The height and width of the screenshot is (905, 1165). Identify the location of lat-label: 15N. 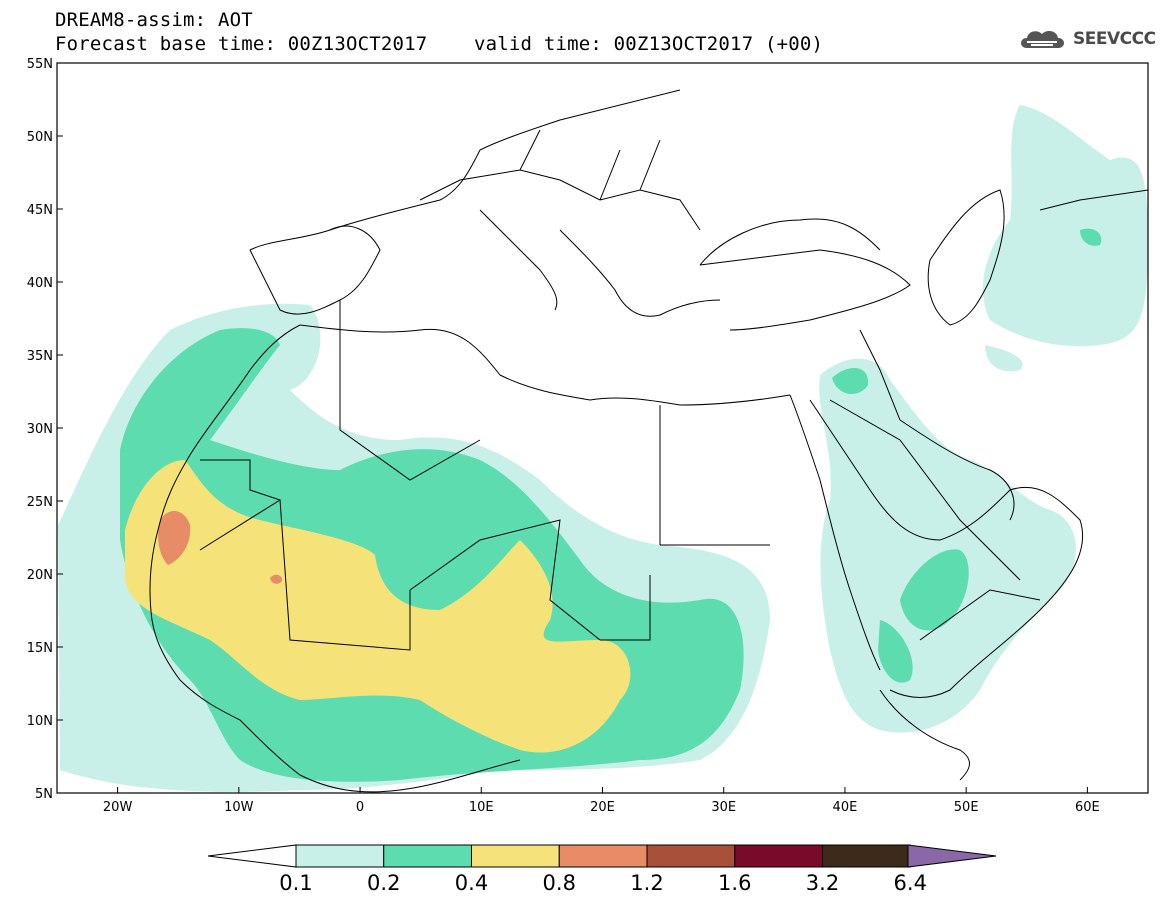
(40, 648).